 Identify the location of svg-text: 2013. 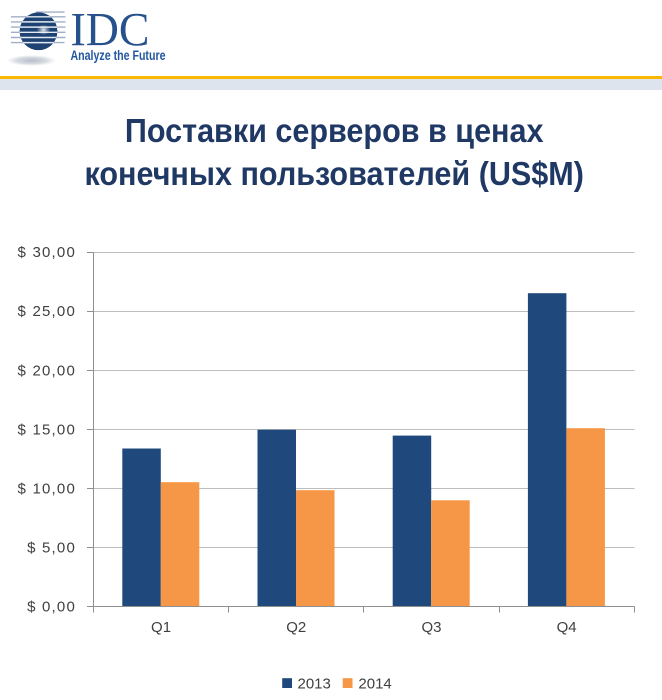
(314, 684).